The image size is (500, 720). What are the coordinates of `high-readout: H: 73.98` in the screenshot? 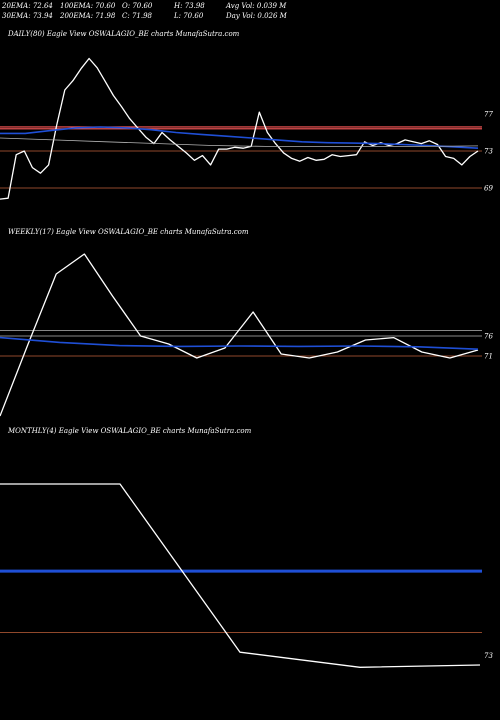 It's located at (189, 6).